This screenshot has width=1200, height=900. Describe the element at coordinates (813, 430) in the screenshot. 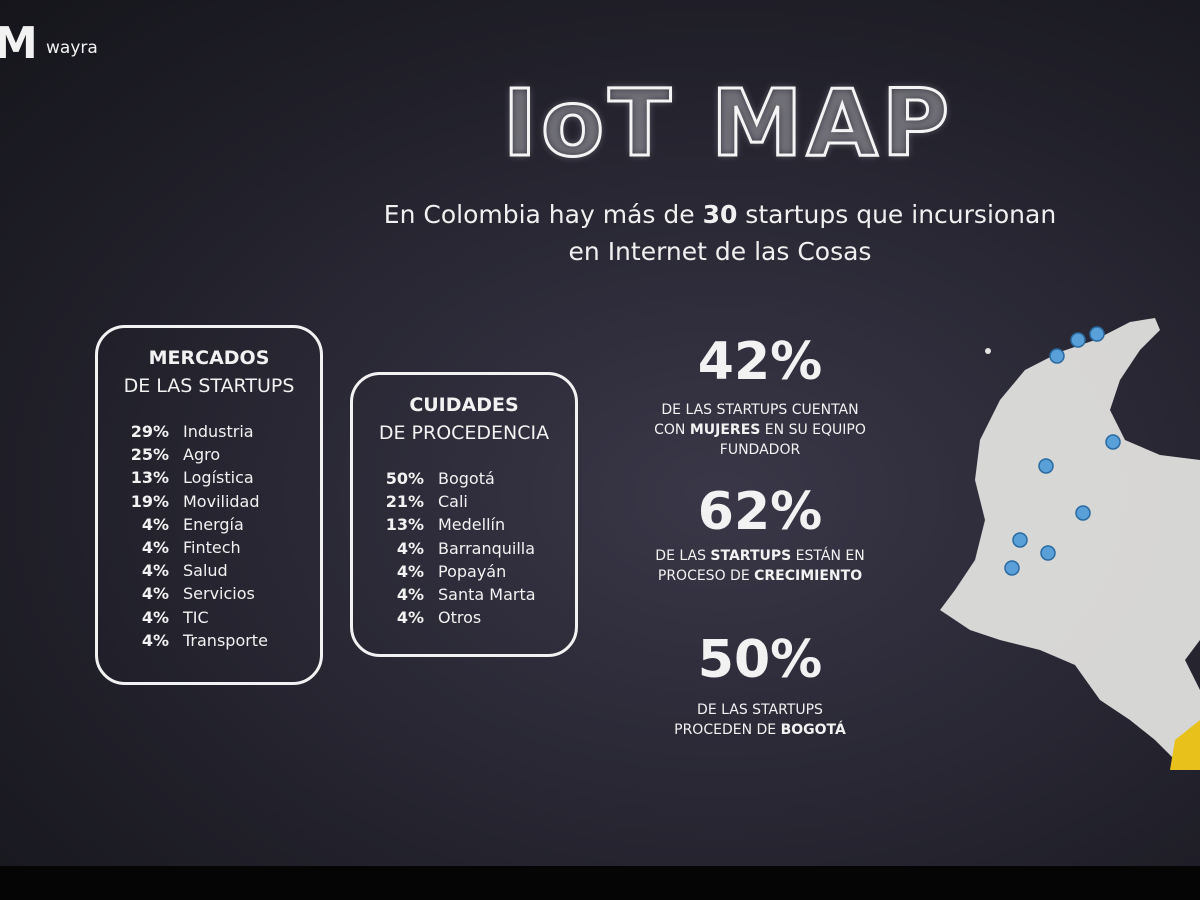

I see `text-segment: EN SU EQUIPO` at that location.